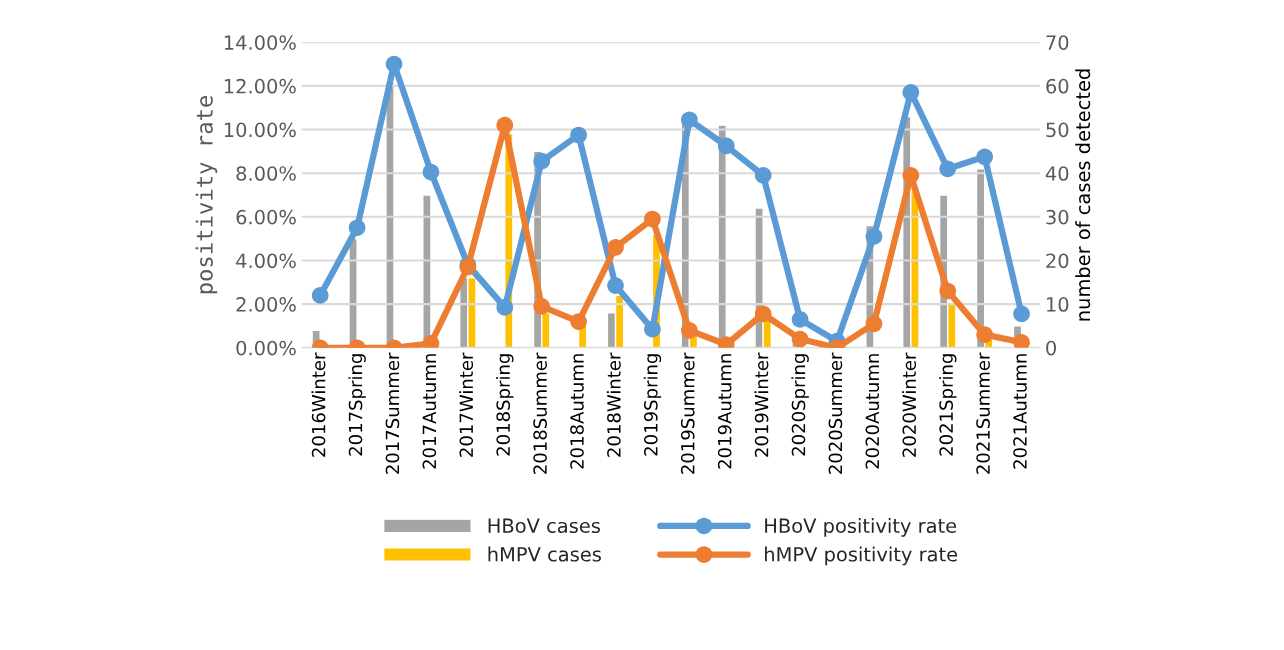 Image resolution: width=1284 pixels, height=650 pixels. Describe the element at coordinates (800, 405) in the screenshot. I see `x-tick-label: 2020Spring` at that location.